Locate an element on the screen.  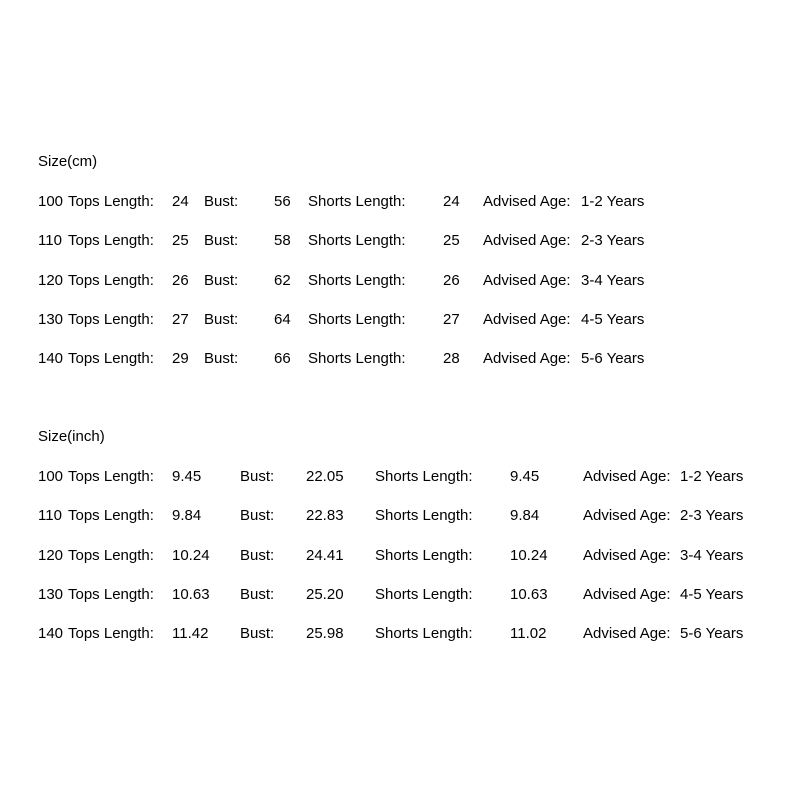
shorts-length-value: 24 is located at coordinates (451, 202).